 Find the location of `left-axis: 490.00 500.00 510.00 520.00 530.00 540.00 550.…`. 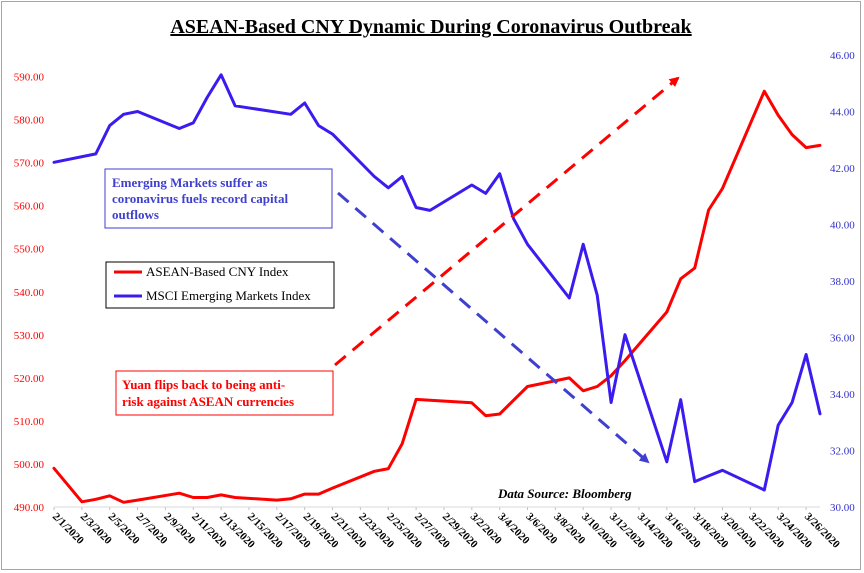

left-axis: 490.00 500.00 510.00 520.00 530.00 540.00 550.… is located at coordinates (29, 293).